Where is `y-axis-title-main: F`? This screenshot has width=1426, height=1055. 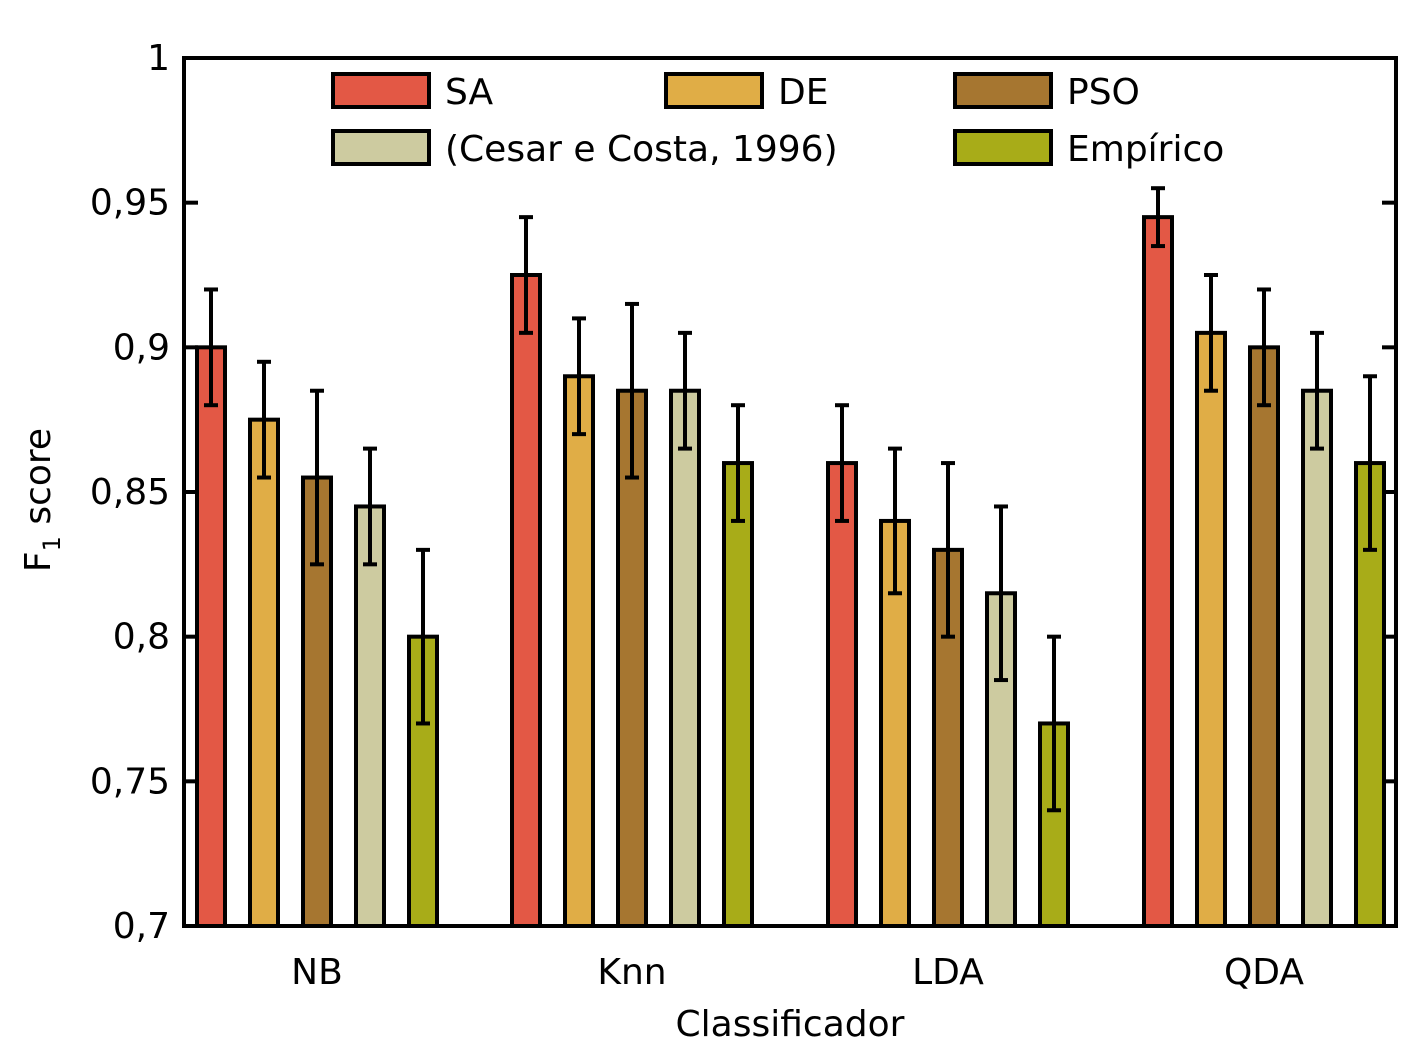 y-axis-title-main: F is located at coordinates (38, 561).